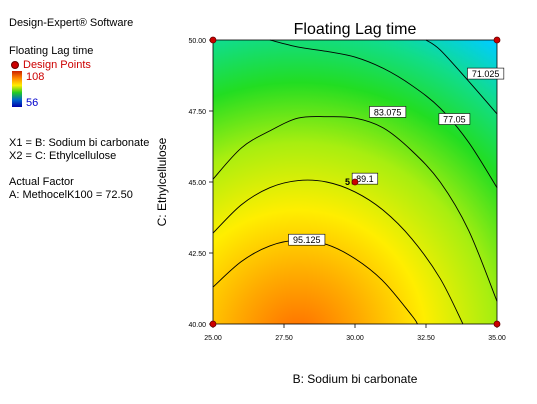 This screenshot has width=537, height=404. I want to click on contour-label-1: 89.1, so click(365, 179).